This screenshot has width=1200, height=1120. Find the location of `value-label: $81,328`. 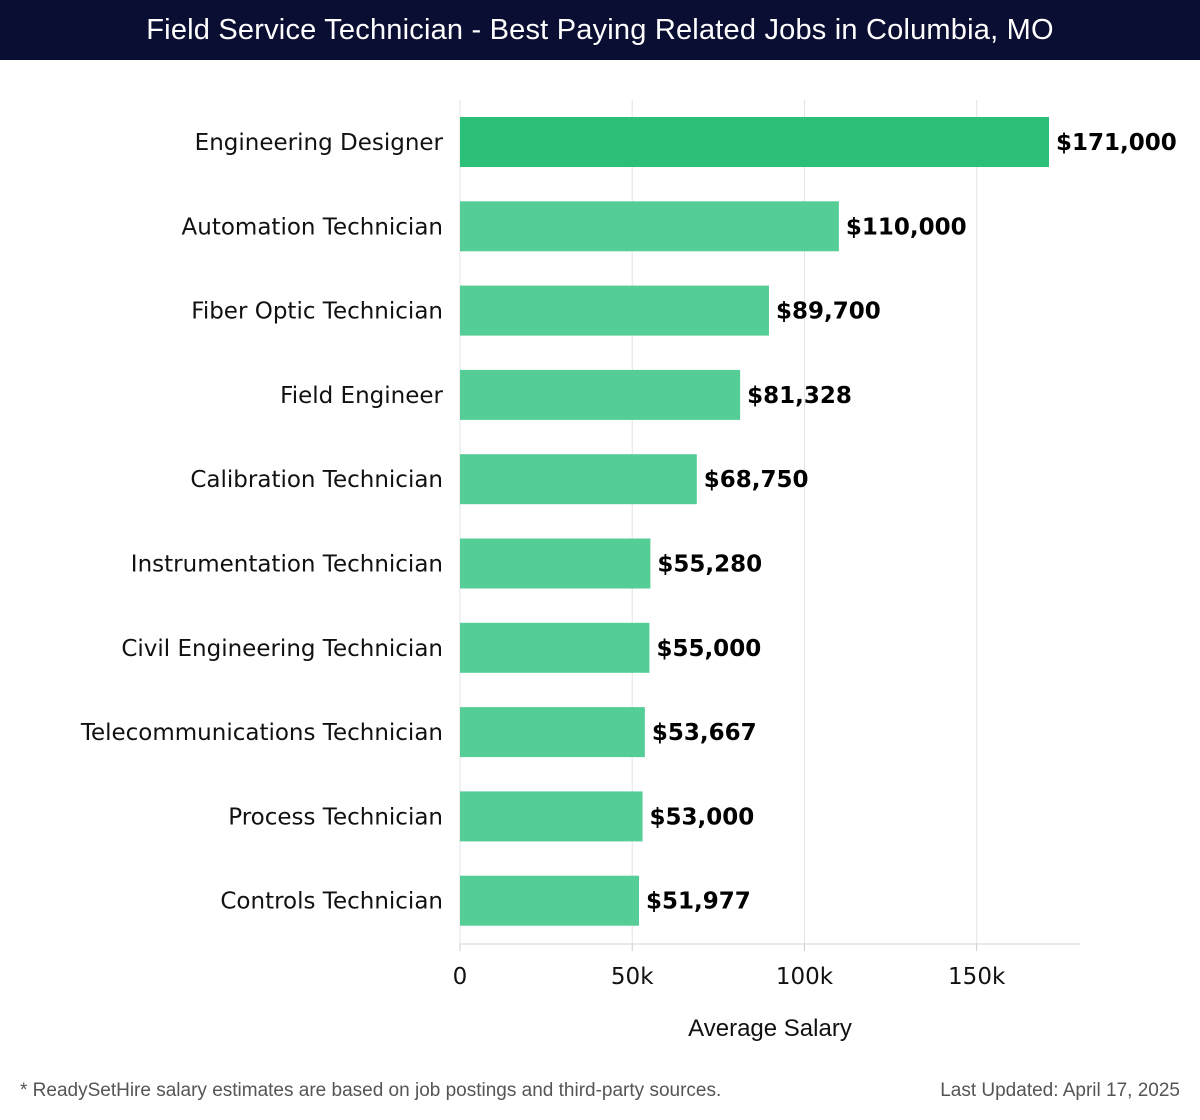

value-label: $81,328 is located at coordinates (799, 396).